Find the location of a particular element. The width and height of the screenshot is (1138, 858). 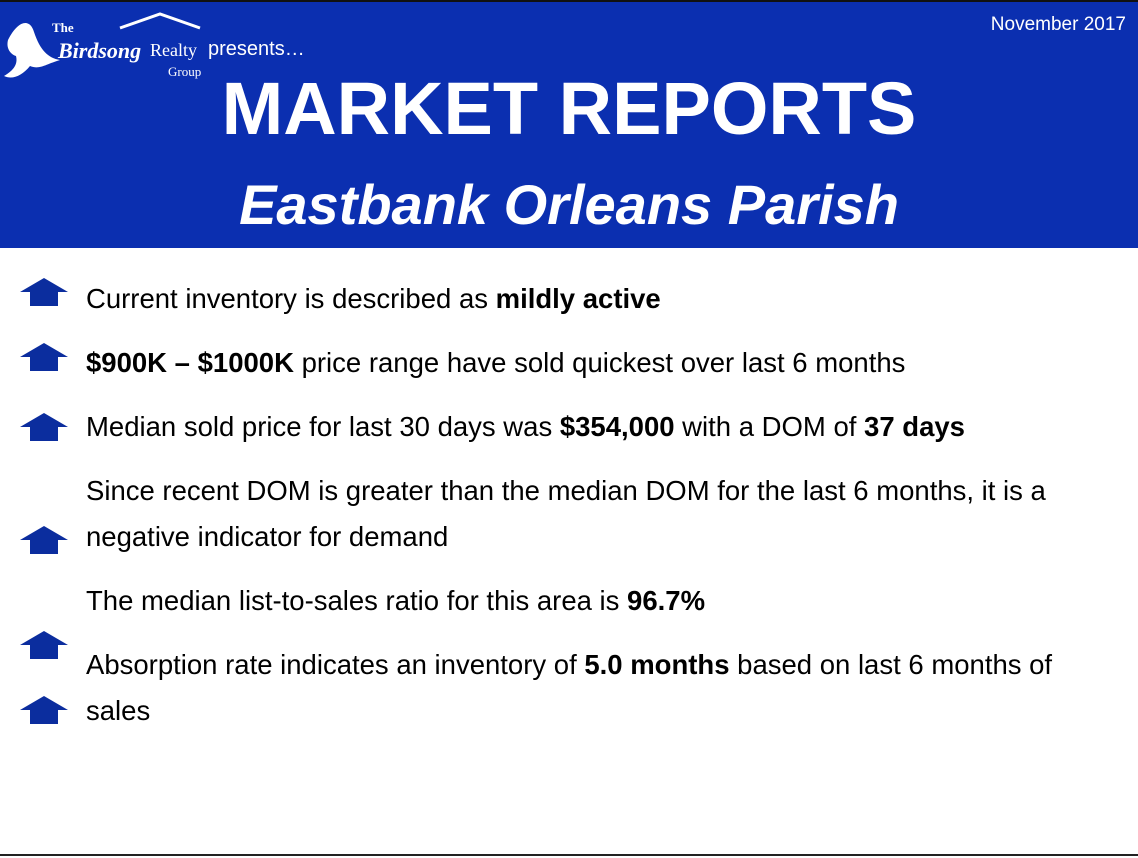

bold-text: $354,000 is located at coordinates (617, 426).